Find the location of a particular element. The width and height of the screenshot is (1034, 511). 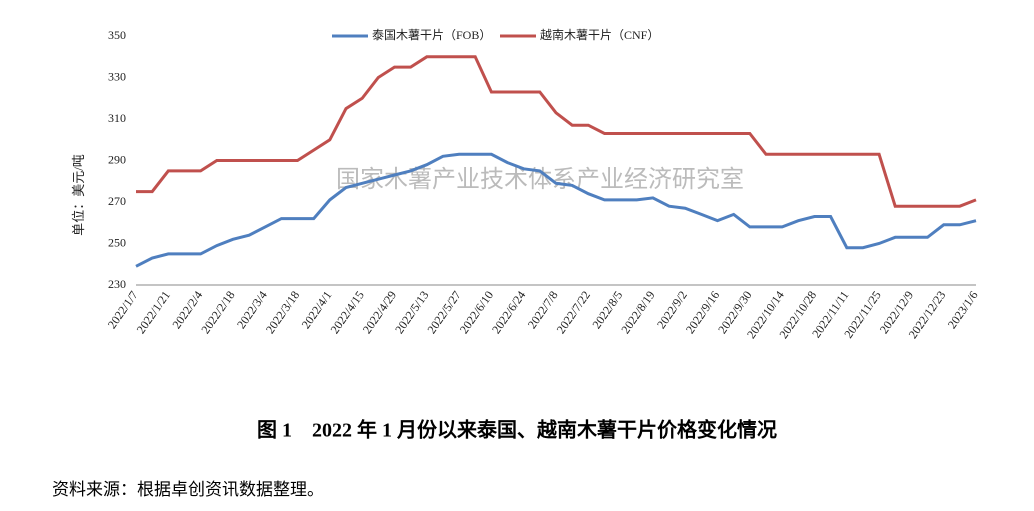

y-tick-label: 230 is located at coordinates (117, 284).